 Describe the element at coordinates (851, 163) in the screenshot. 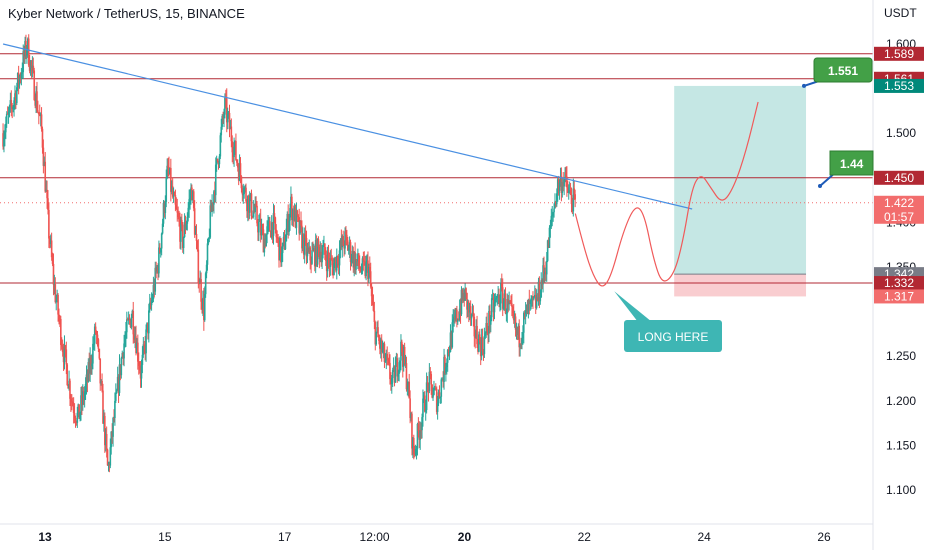

I see `second-tag` at that location.